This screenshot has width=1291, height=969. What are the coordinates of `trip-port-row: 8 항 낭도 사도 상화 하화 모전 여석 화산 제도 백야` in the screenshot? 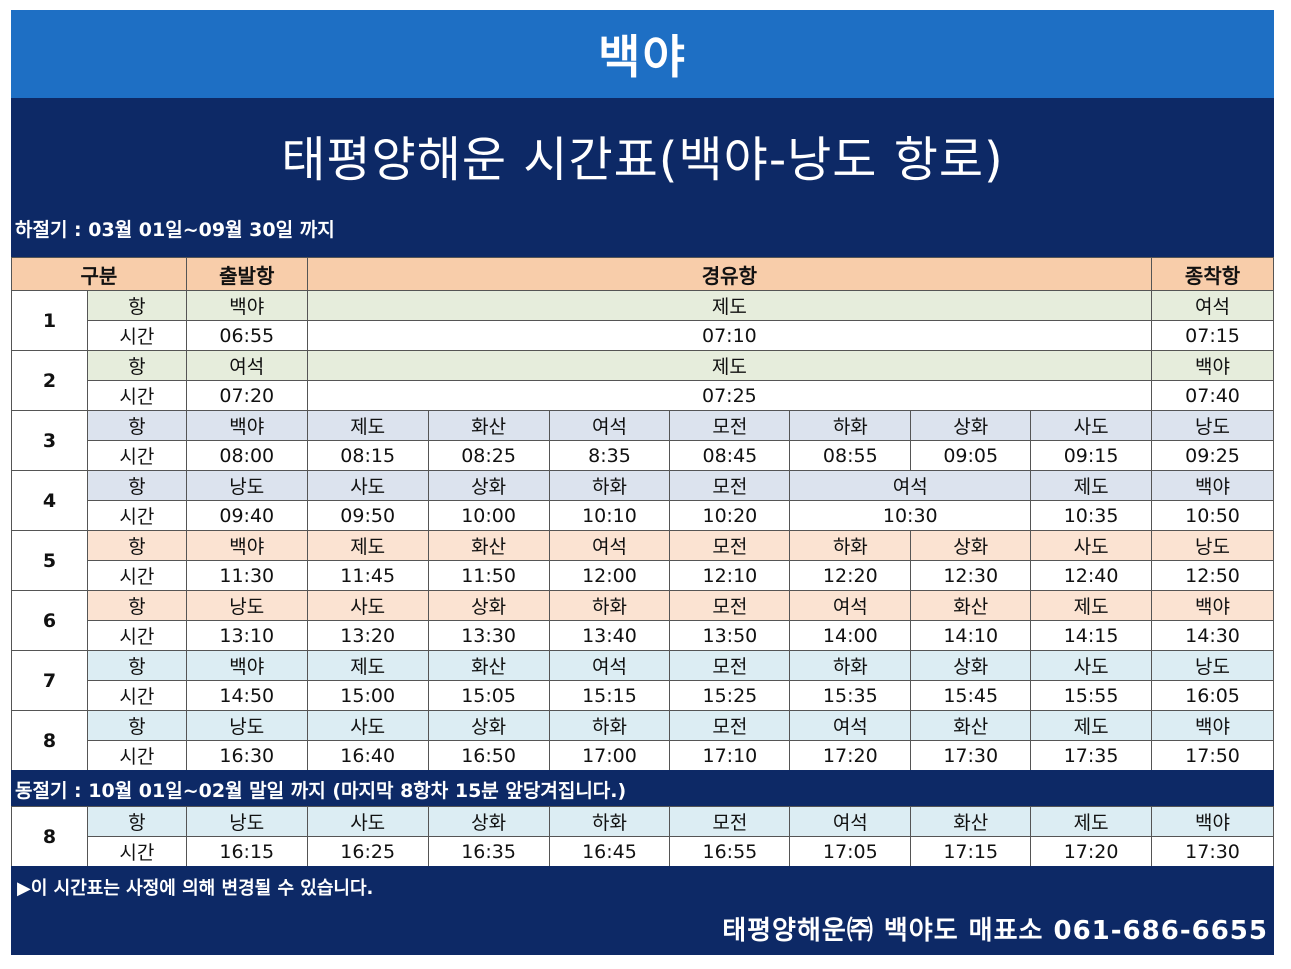 It's located at (642, 836).